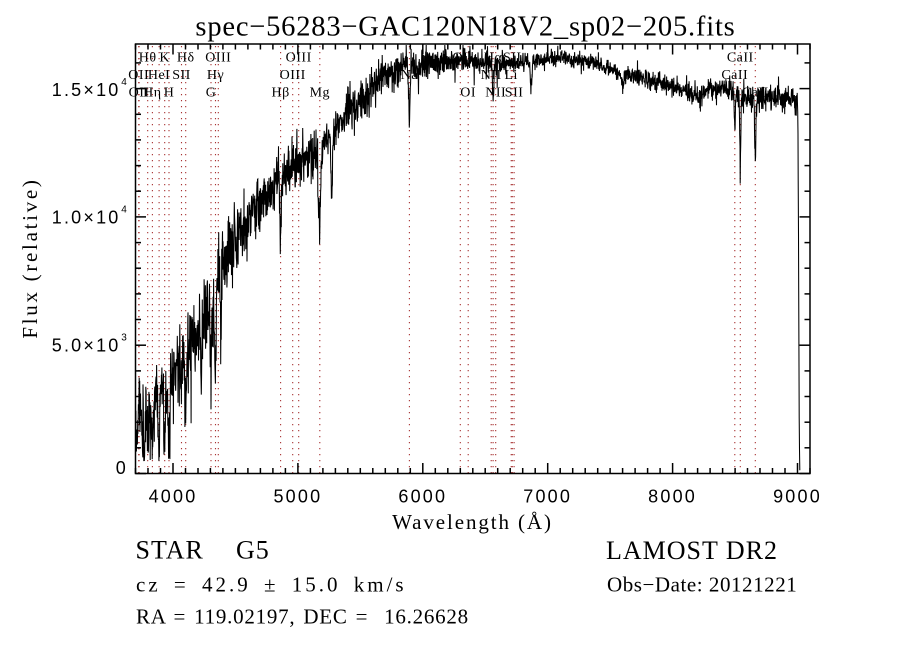 The height and width of the screenshot is (650, 900). I want to click on svg-text: Flux (relative), so click(30, 257).